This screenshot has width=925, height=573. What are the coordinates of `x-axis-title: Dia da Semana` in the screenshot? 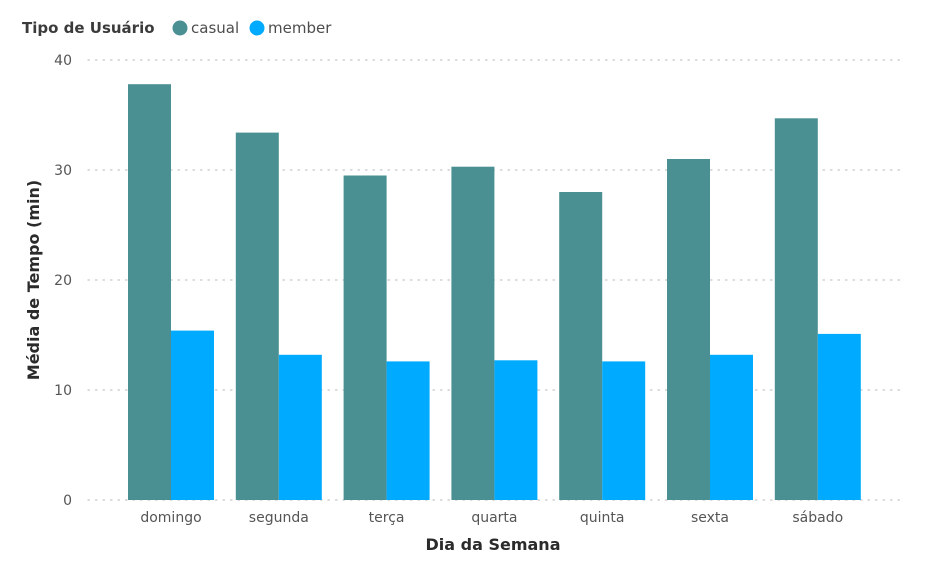 It's located at (493, 544).